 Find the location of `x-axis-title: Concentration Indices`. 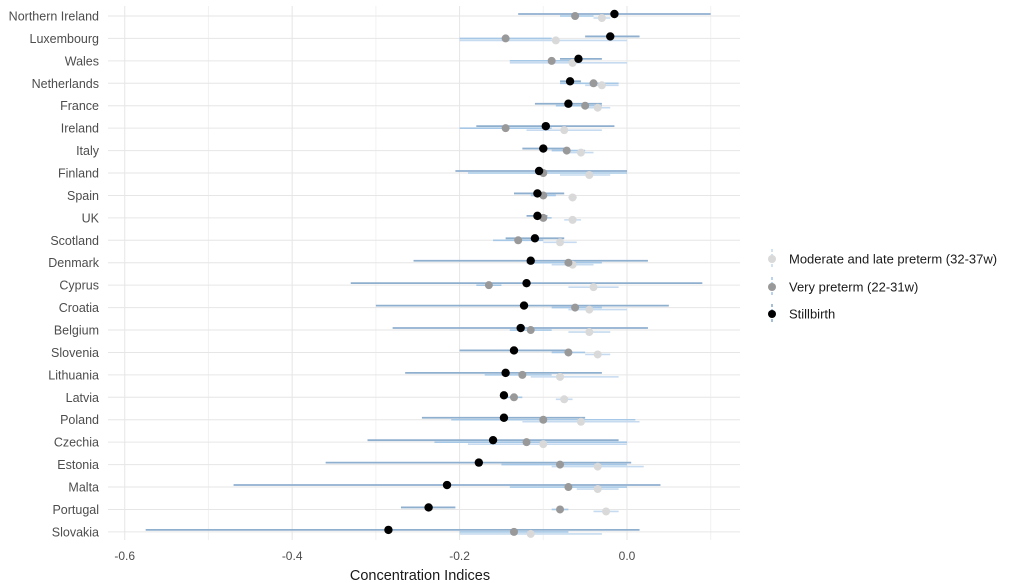

x-axis-title: Concentration Indices is located at coordinates (420, 575).